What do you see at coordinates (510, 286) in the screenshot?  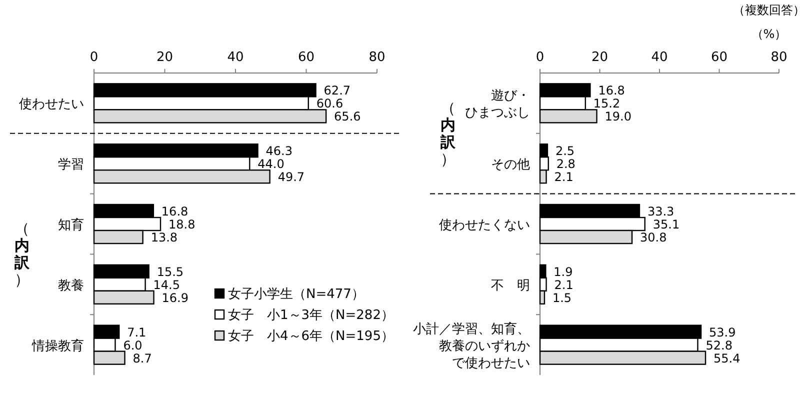 I see `y-tick-label: 不 明` at bounding box center [510, 286].